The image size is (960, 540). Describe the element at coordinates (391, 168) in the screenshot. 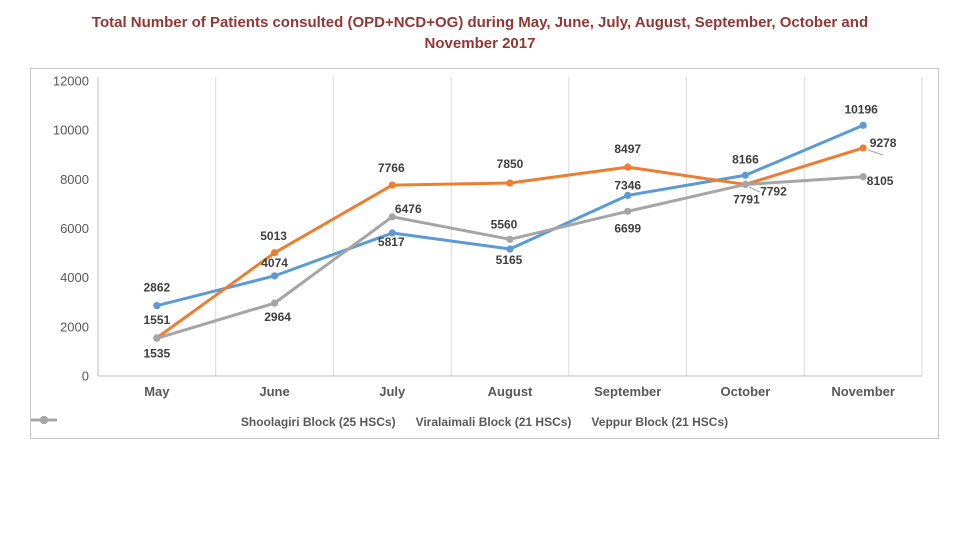

I see `data-label: 7766` at that location.